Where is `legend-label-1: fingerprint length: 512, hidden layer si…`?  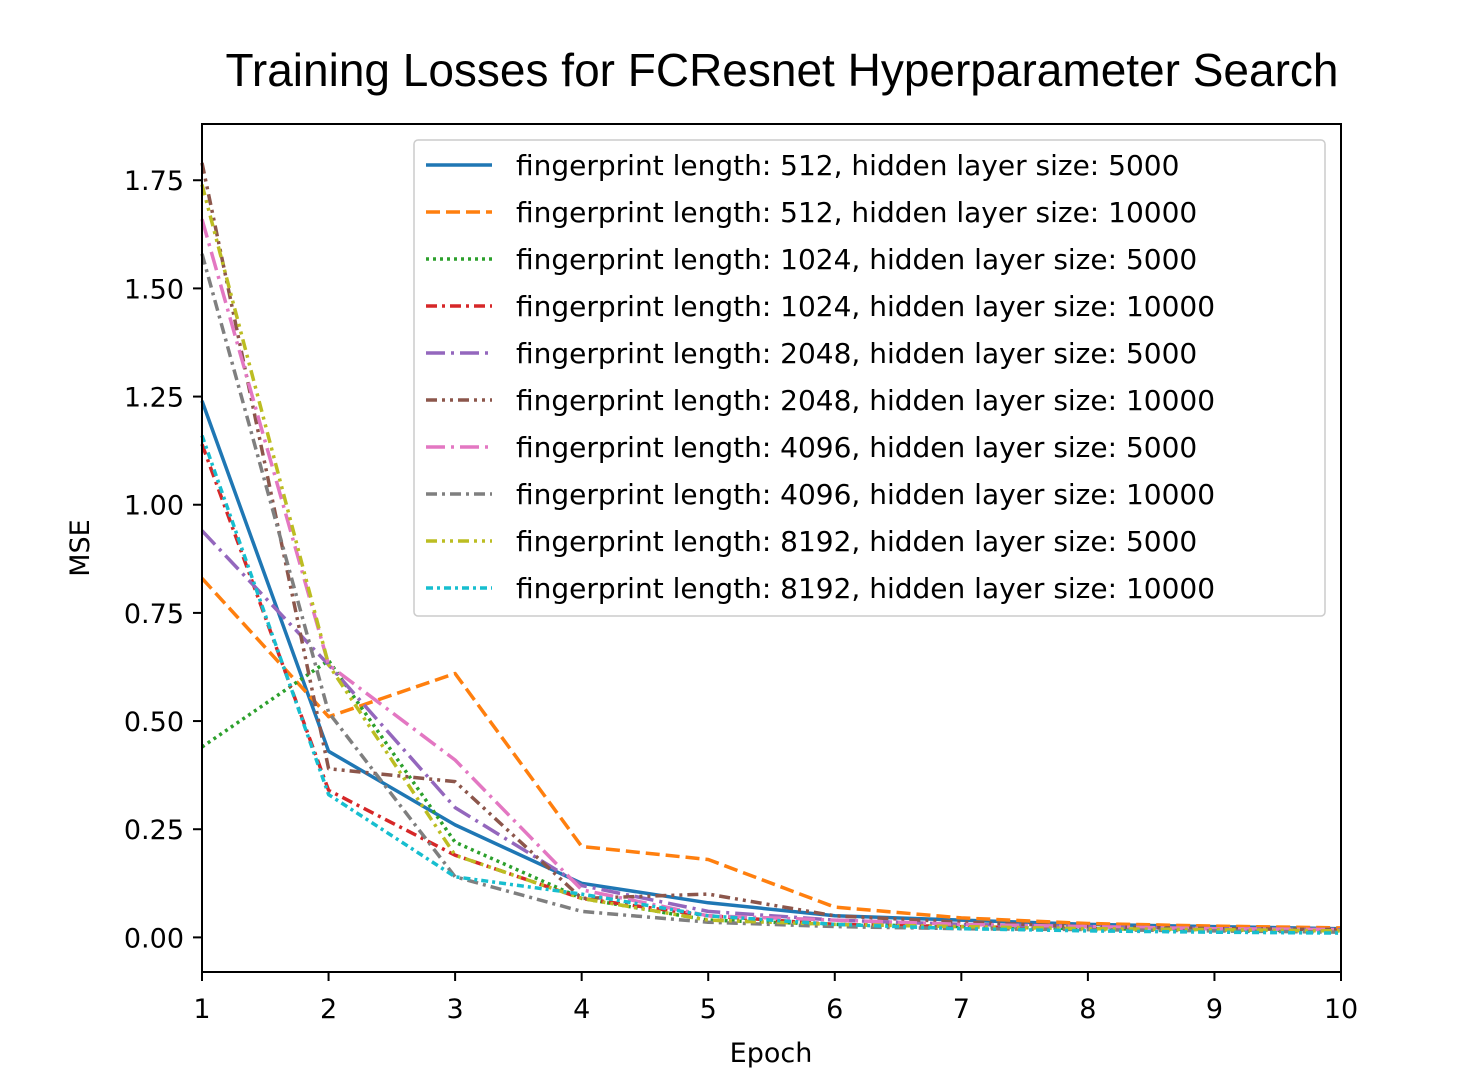 legend-label-1: fingerprint length: 512, hidden layer si… is located at coordinates (847, 165).